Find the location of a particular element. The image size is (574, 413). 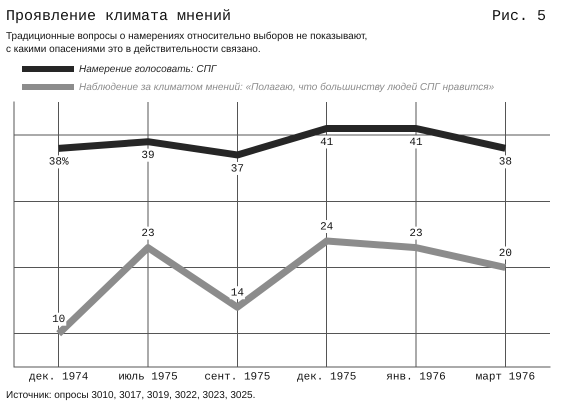

x-tick-label: дек. 1974 is located at coordinates (58, 377).